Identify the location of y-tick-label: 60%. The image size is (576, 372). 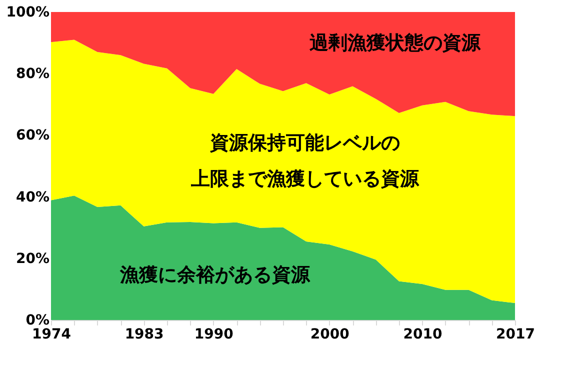
(33, 136).